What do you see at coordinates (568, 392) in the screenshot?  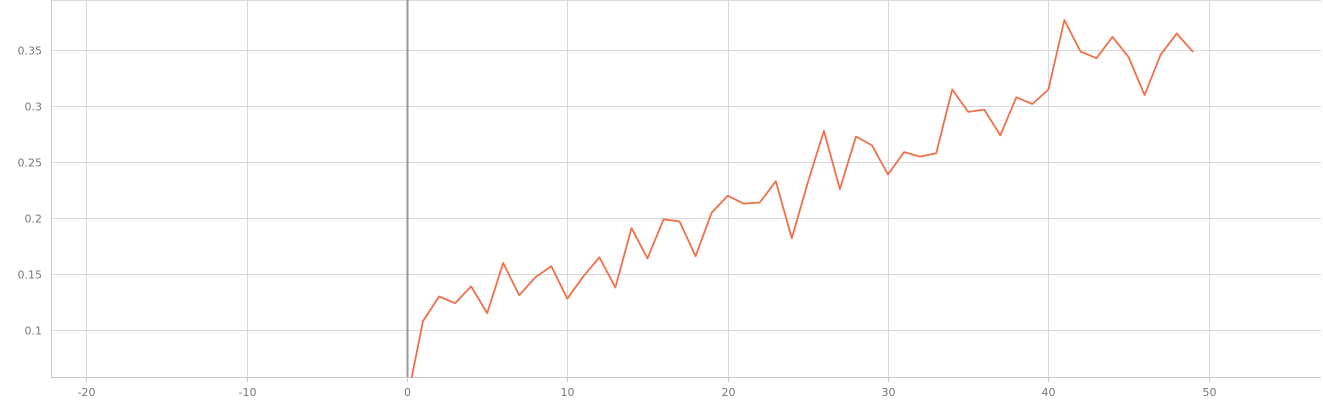 I see `x-tick-label: 10` at bounding box center [568, 392].